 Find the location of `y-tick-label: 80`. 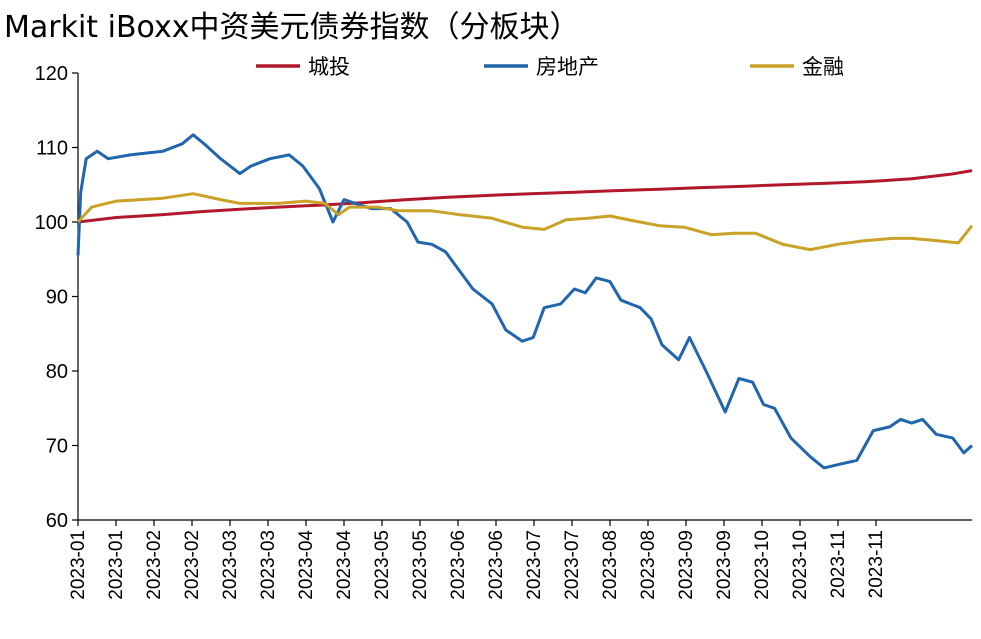

y-tick-label: 80 is located at coordinates (57, 372).